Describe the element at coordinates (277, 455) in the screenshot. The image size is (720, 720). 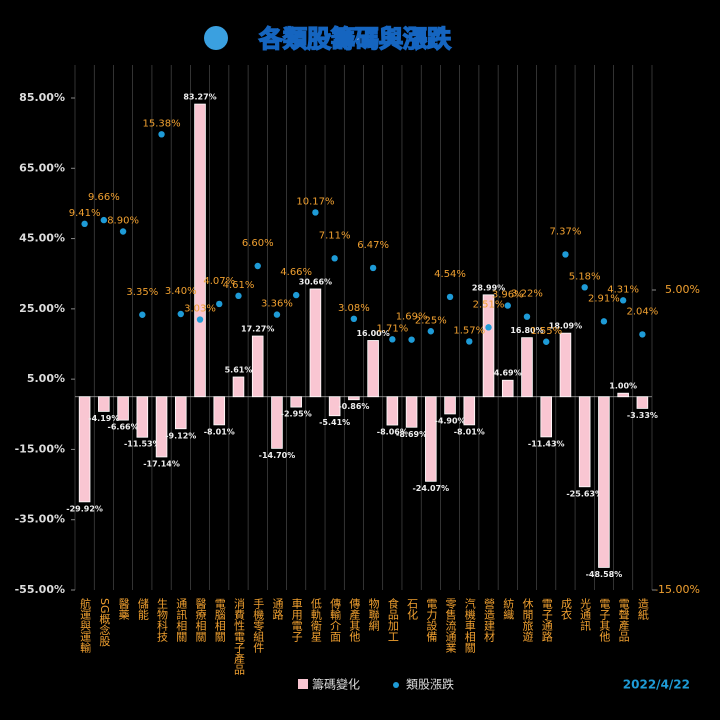
I see `bar-label: -14.70%` at that location.